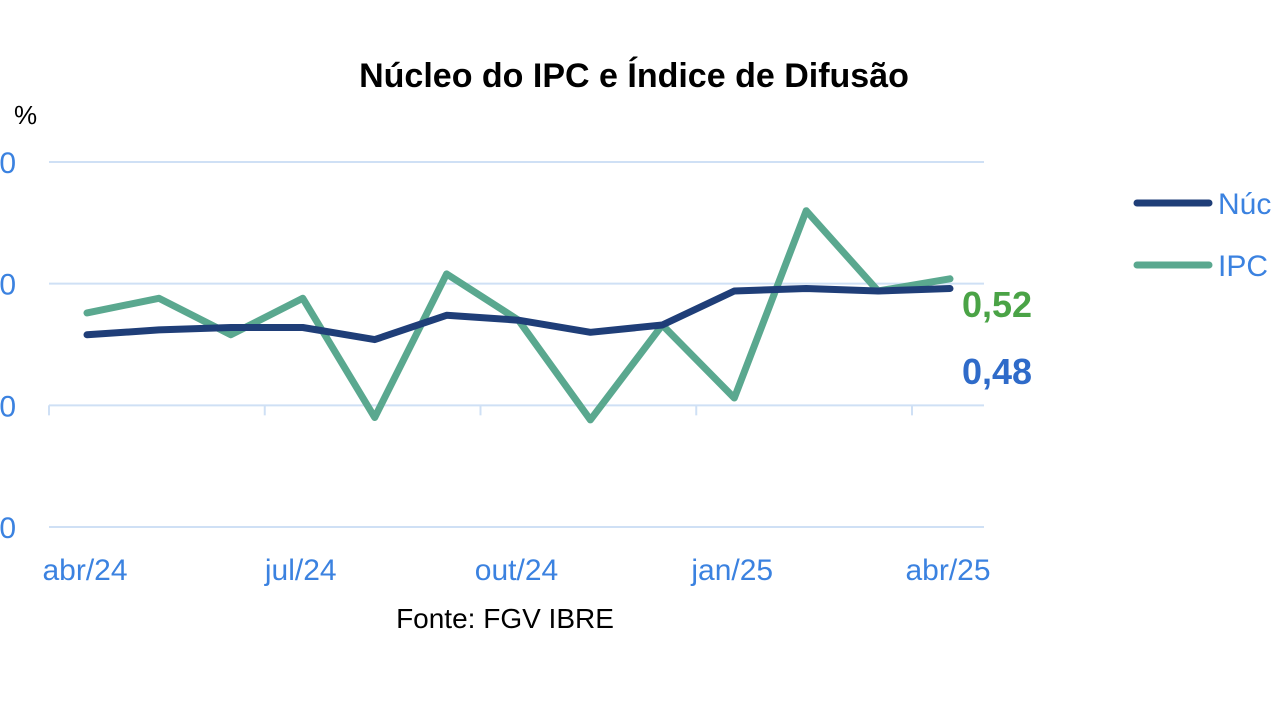 The width and height of the screenshot is (1280, 720). Describe the element at coordinates (1202, 235) in the screenshot. I see `legend: Núc IPC` at that location.